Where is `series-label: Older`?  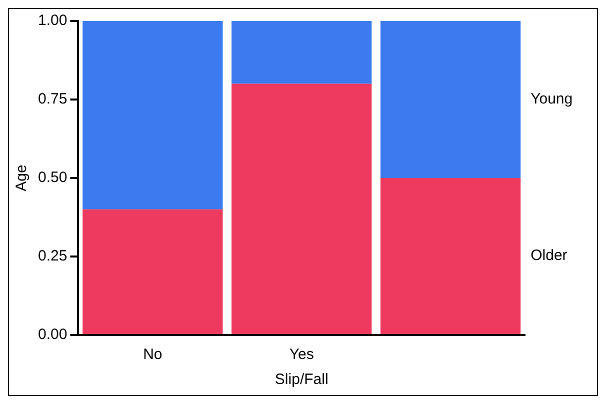
series-label: Older is located at coordinates (549, 255).